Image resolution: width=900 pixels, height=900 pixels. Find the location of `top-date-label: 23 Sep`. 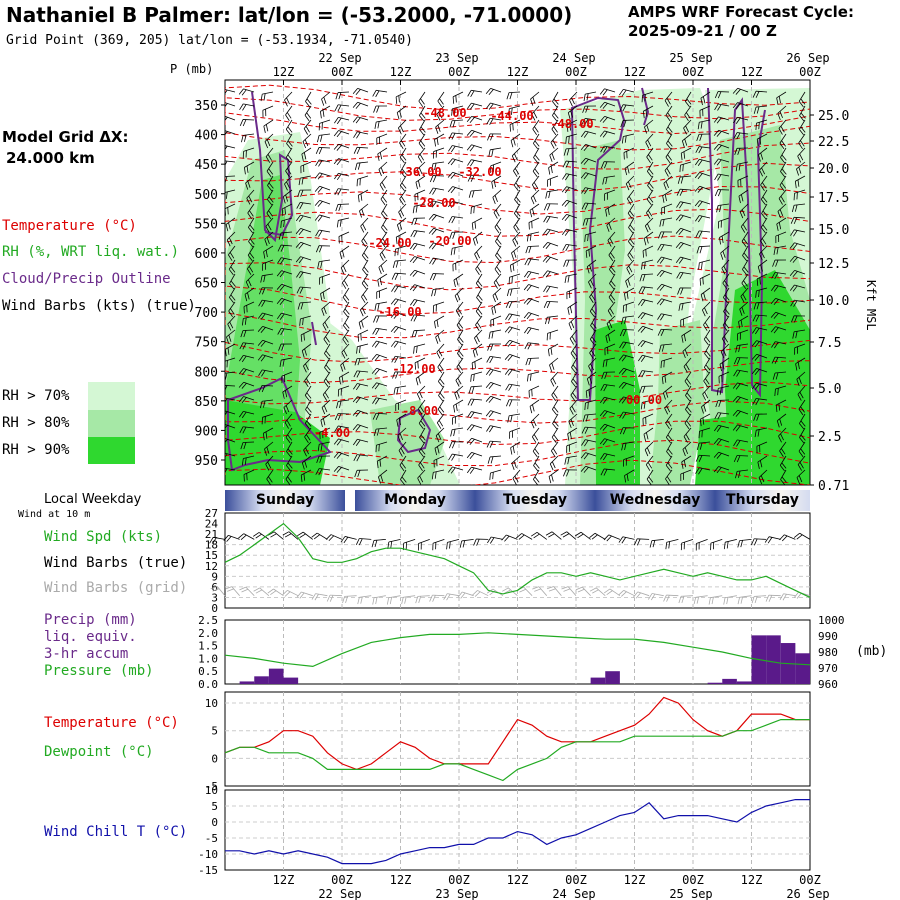

top-date-label: 23 Sep is located at coordinates (456, 58).